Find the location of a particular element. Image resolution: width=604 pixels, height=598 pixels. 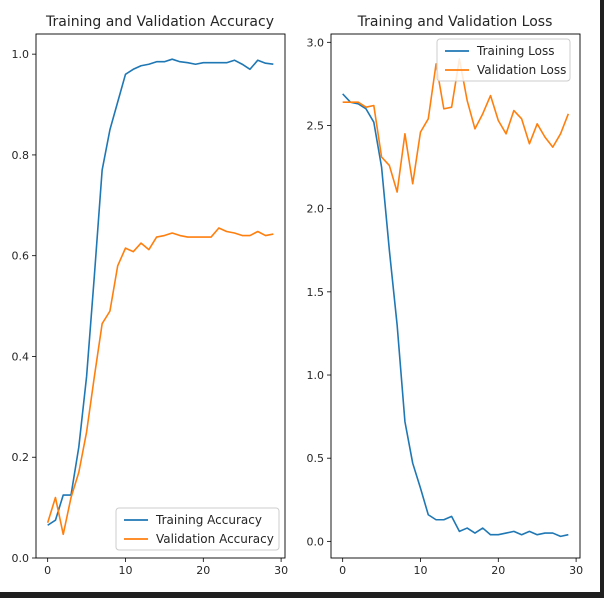

y-tick-label: 1.5 is located at coordinates (316, 292).